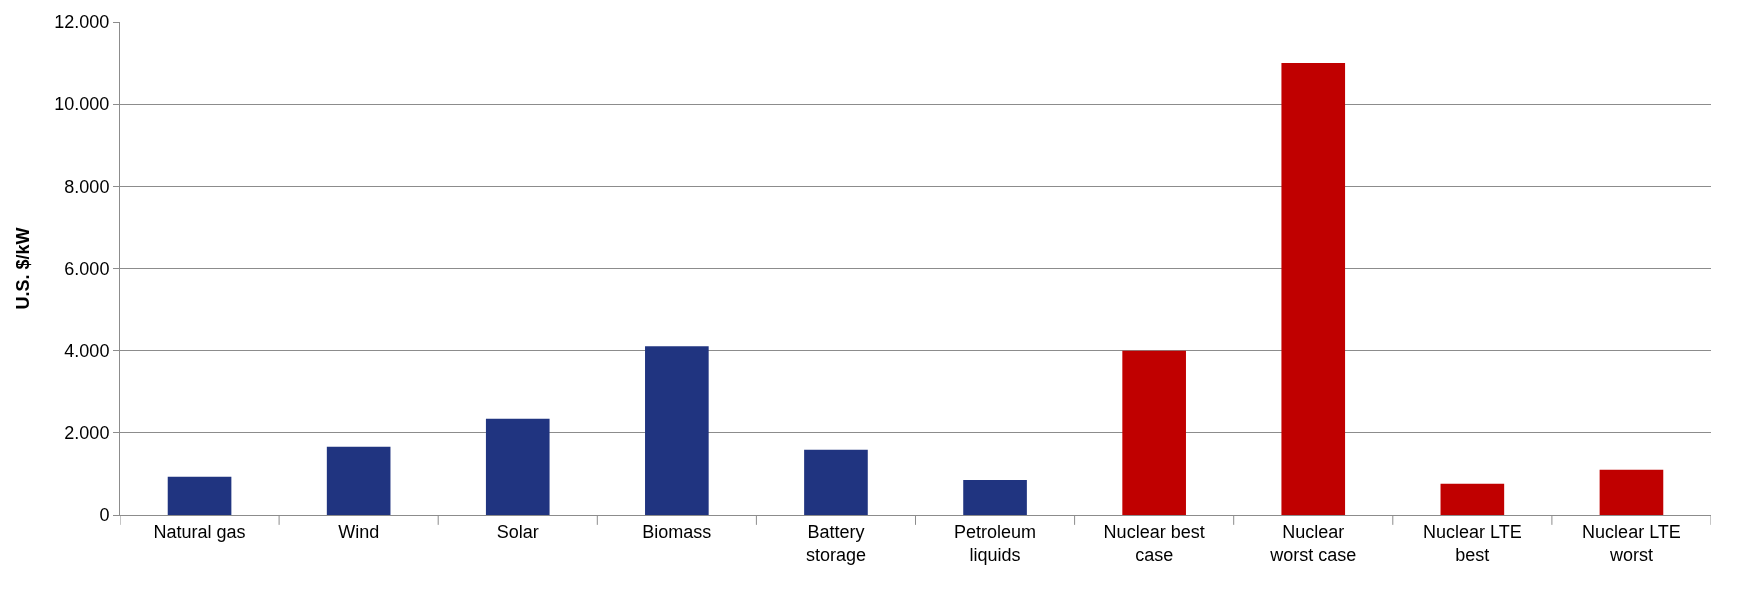  I want to click on y-tick-label: 0, so click(104, 515).